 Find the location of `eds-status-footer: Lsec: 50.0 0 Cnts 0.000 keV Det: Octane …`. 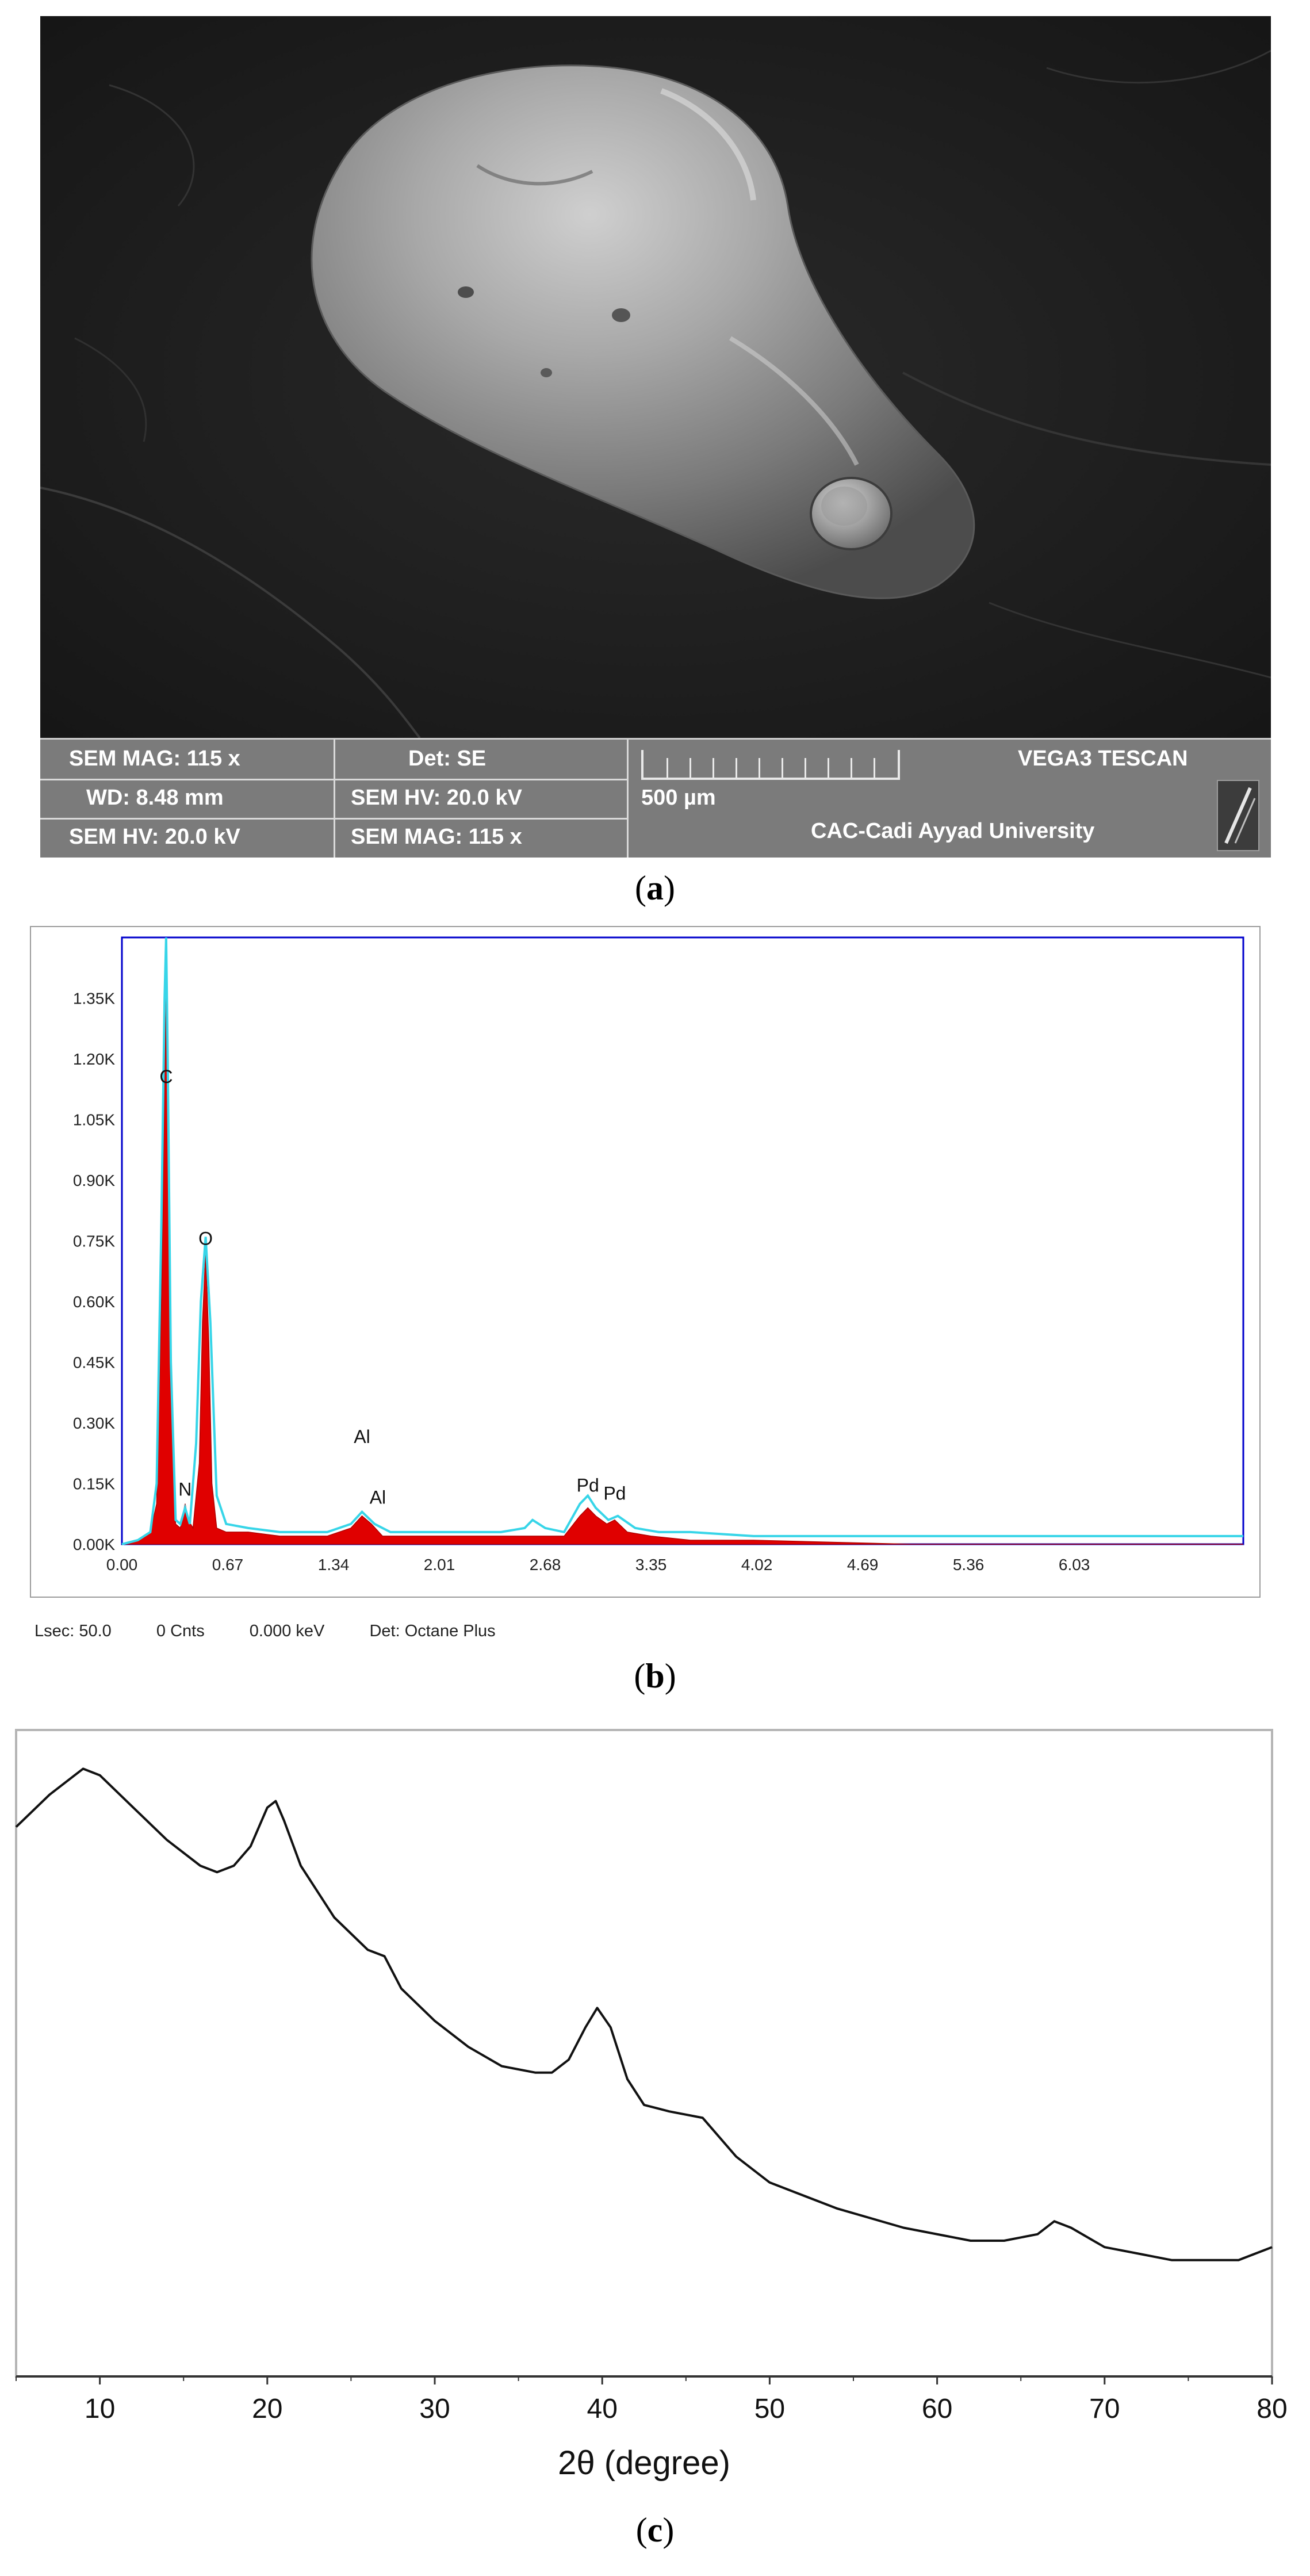

eds-status-footer: Lsec: 50.0 0 Cnts 0.000 keV Det: Octane … is located at coordinates (285, 1631).